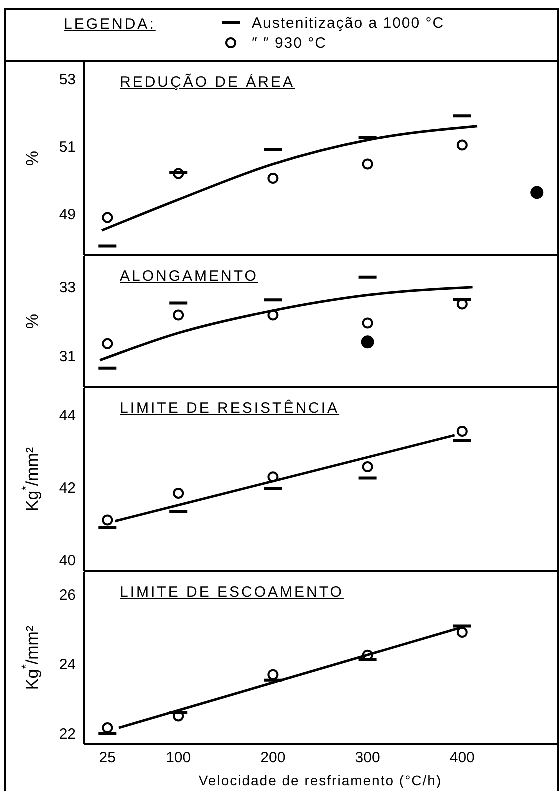 This screenshot has width=559, height=791. Describe the element at coordinates (67, 595) in the screenshot. I see `y-tick-label: 26` at that location.